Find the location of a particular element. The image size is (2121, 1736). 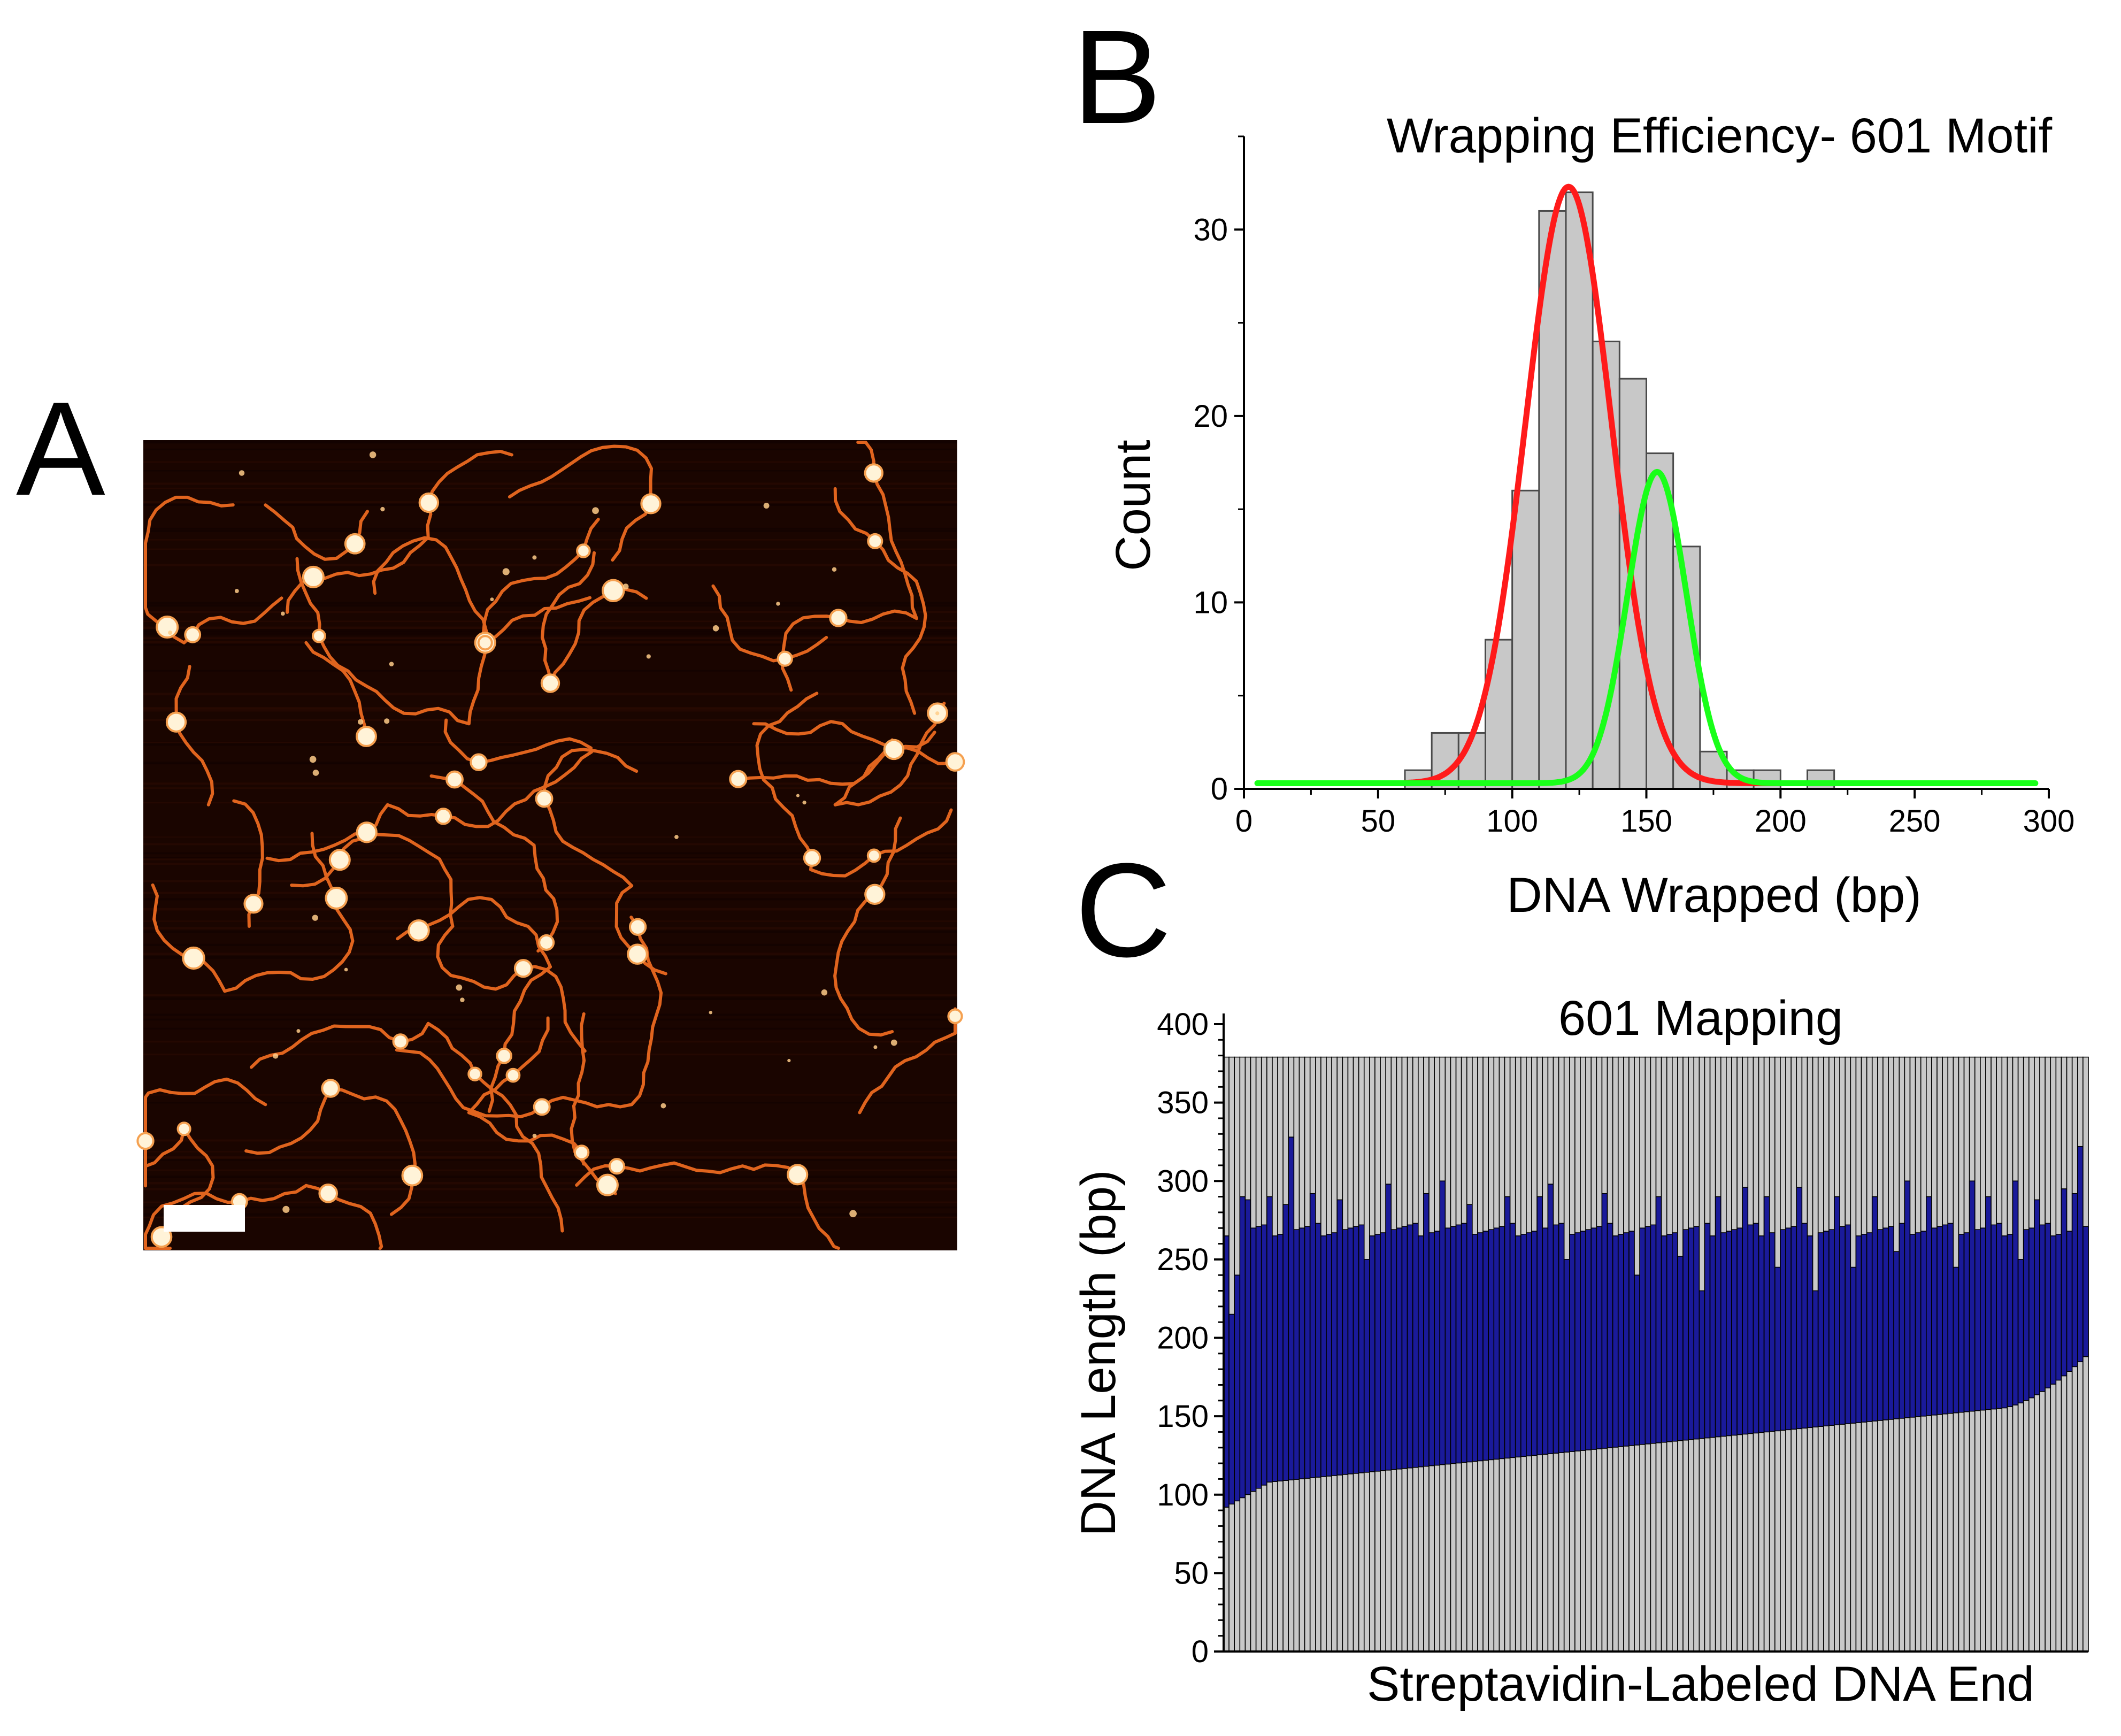

panel-a-label: A is located at coordinates (60, 448).